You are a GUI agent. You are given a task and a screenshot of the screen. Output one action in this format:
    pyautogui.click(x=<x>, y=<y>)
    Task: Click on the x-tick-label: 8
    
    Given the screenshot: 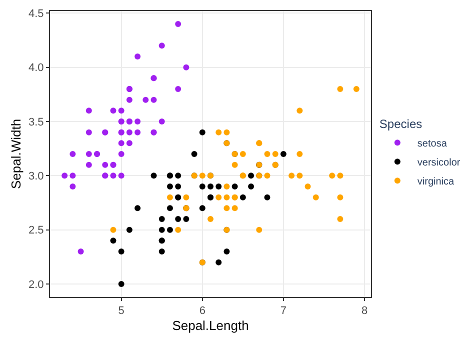 What is the action you would take?
    pyautogui.click(x=364, y=311)
    